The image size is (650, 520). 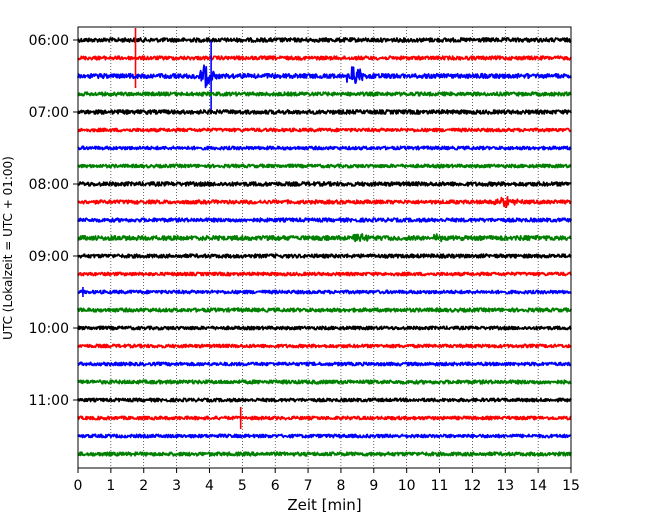 What do you see at coordinates (49, 257) in the screenshot?
I see `y-tick-label: 09:00` at bounding box center [49, 257].